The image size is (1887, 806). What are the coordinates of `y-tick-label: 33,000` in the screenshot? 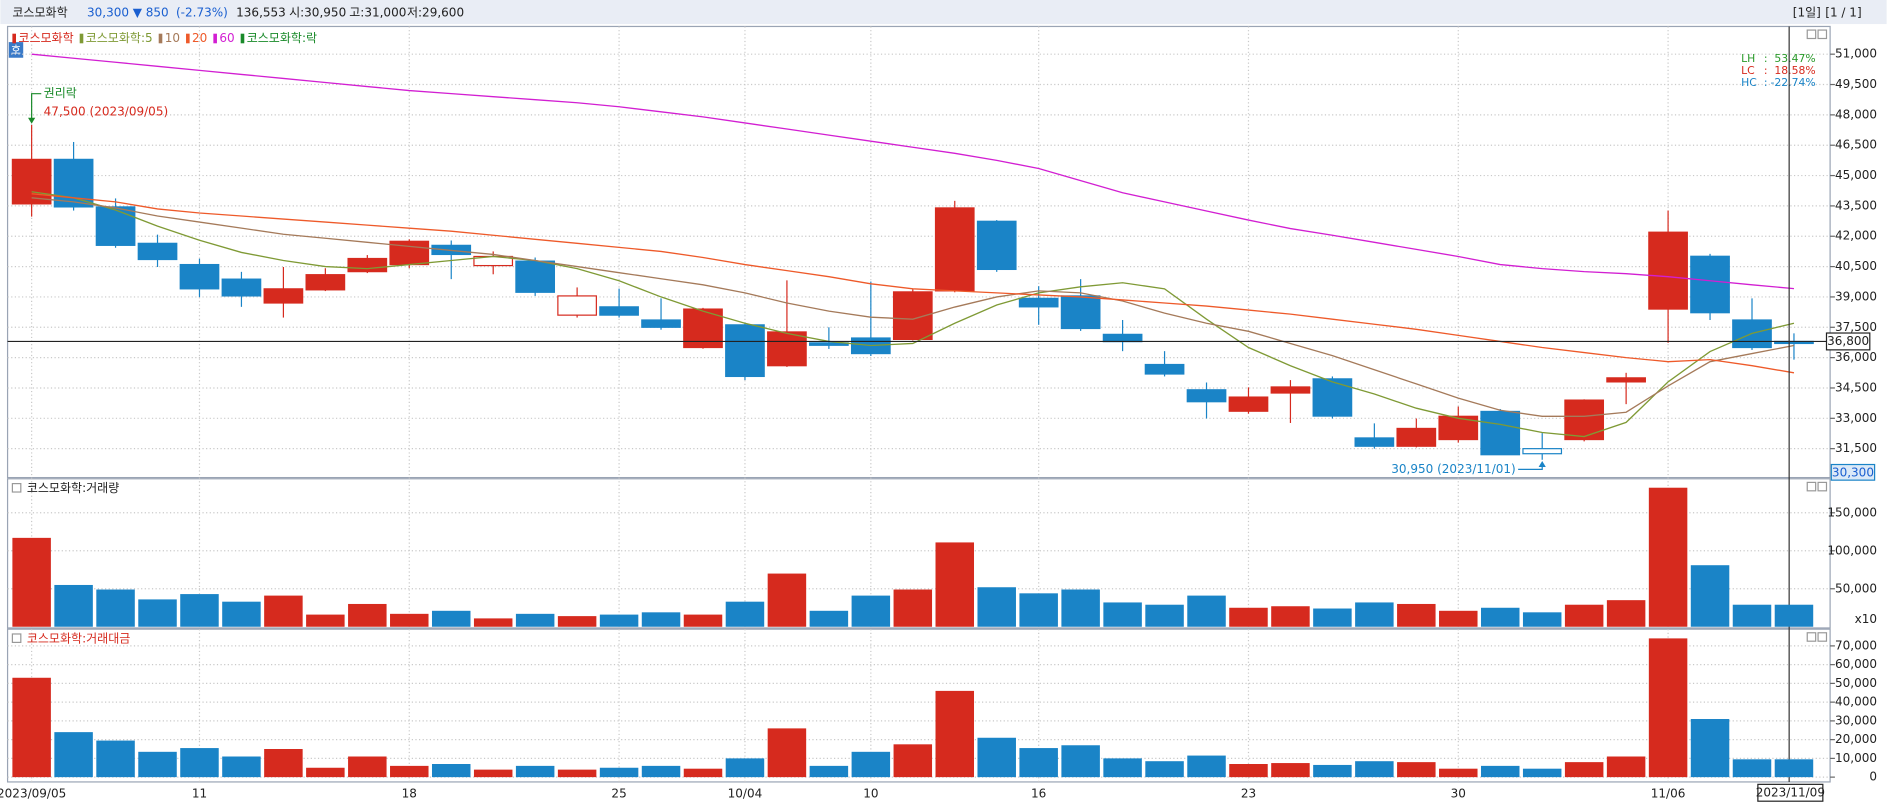 It's located at (1856, 418).